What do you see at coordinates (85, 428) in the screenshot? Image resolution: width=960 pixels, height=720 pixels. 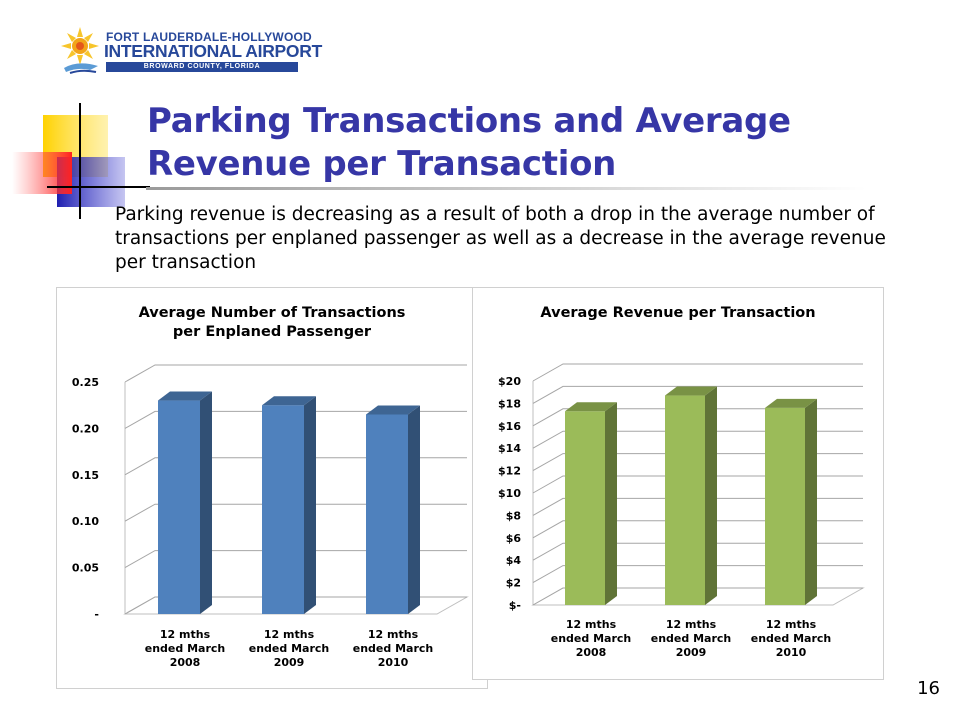 I see `y-tick-label: 0.20` at bounding box center [85, 428].